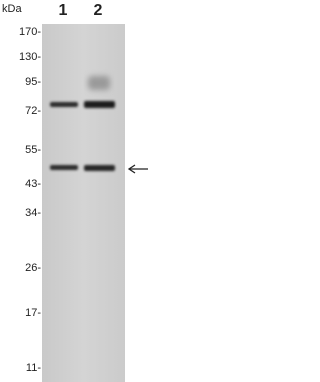 This screenshot has height=382, width=320. I want to click on arrow, so click(137, 169).